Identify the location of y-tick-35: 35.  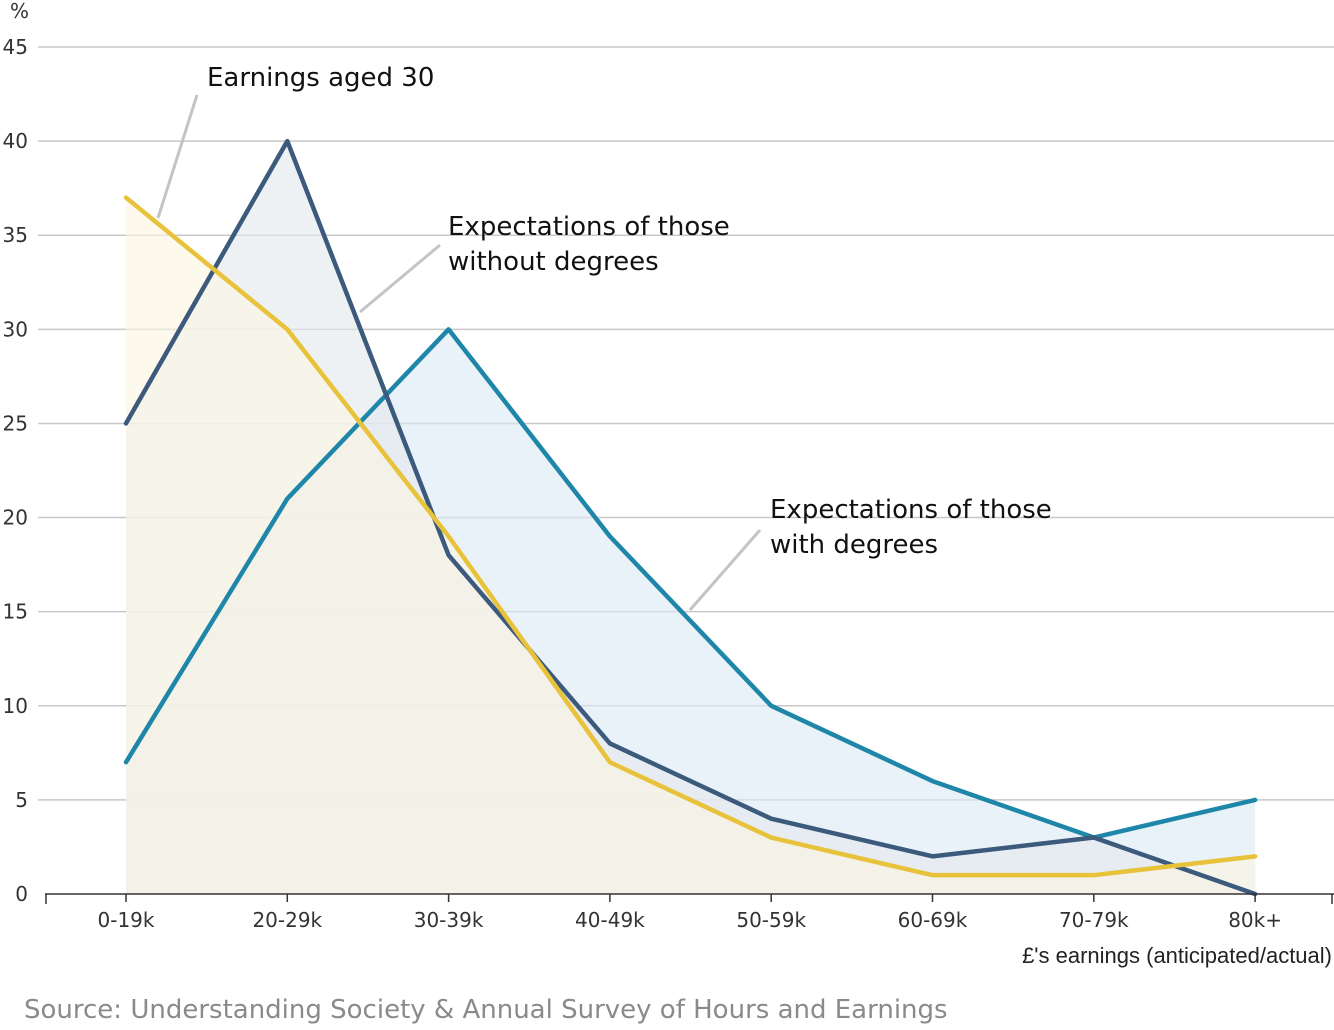
(15, 235).